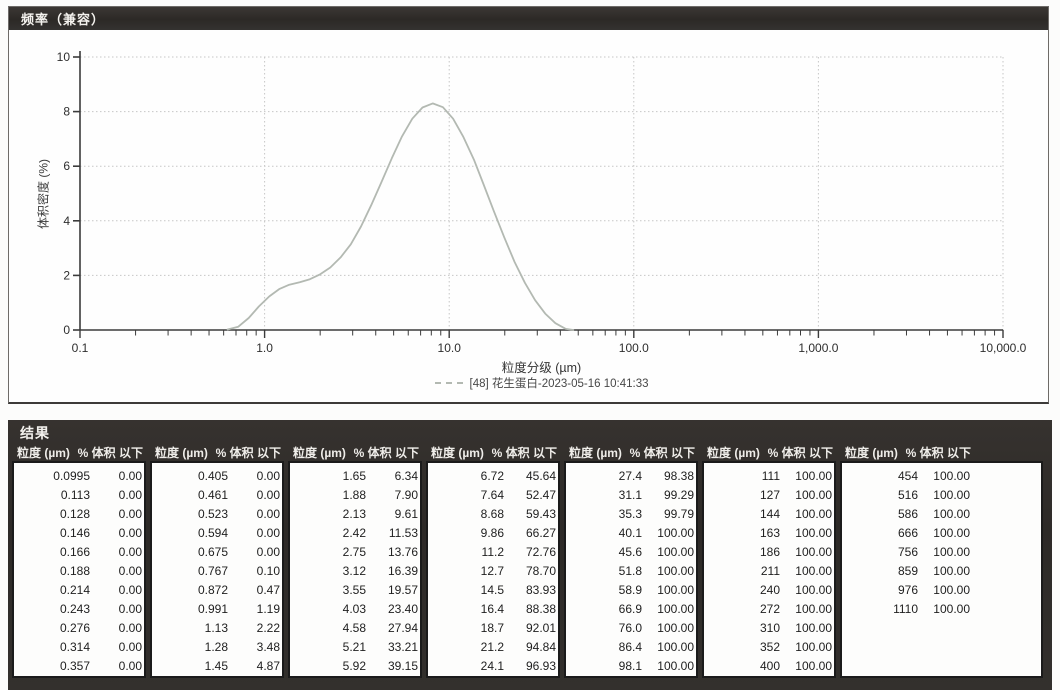  What do you see at coordinates (633, 475) in the screenshot?
I see `table-row: 27.4 98.38` at bounding box center [633, 475].